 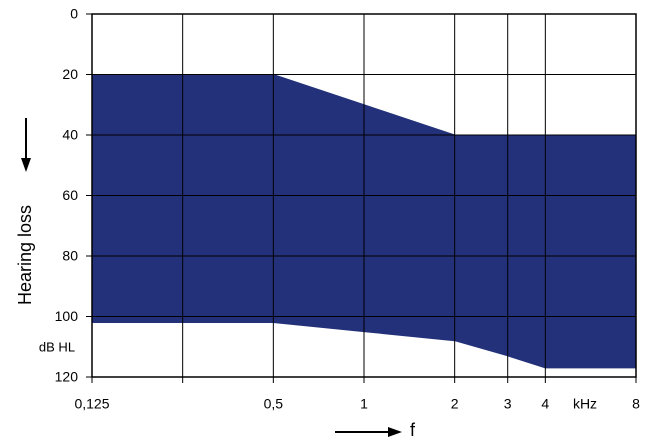 I want to click on x-tick-label: 0,125, so click(x=91, y=404).